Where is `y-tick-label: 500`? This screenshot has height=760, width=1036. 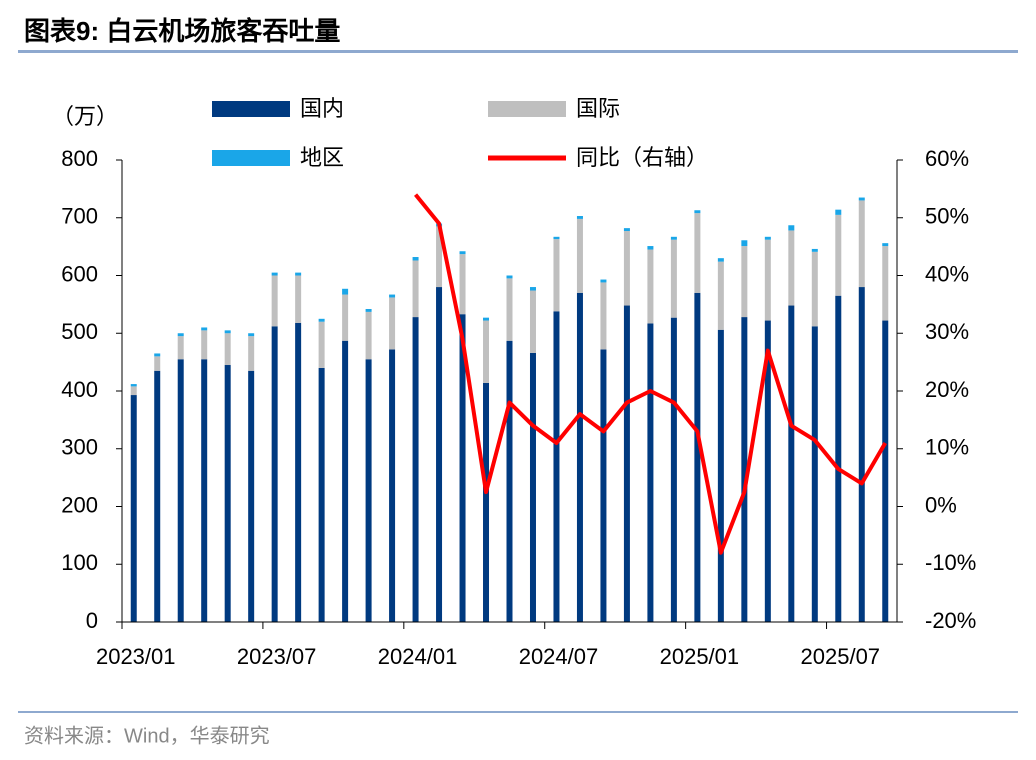 y-tick-label: 500 is located at coordinates (79, 331).